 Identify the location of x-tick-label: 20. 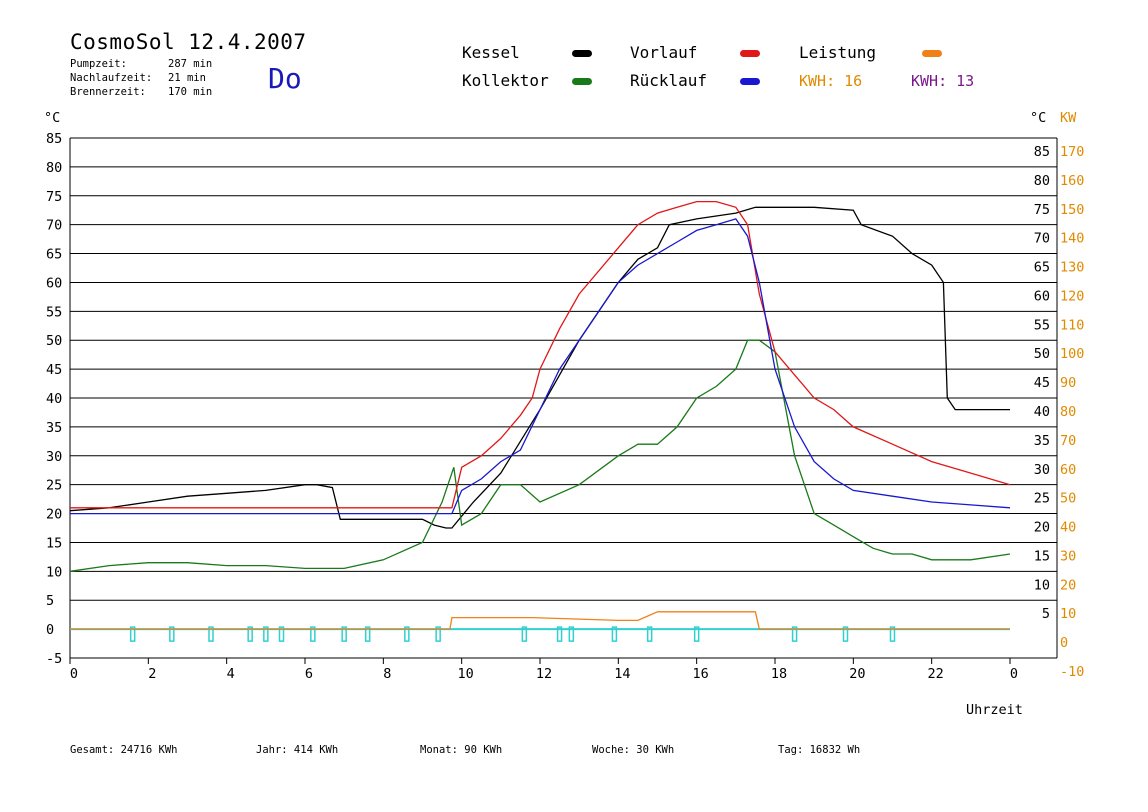
(857, 674).